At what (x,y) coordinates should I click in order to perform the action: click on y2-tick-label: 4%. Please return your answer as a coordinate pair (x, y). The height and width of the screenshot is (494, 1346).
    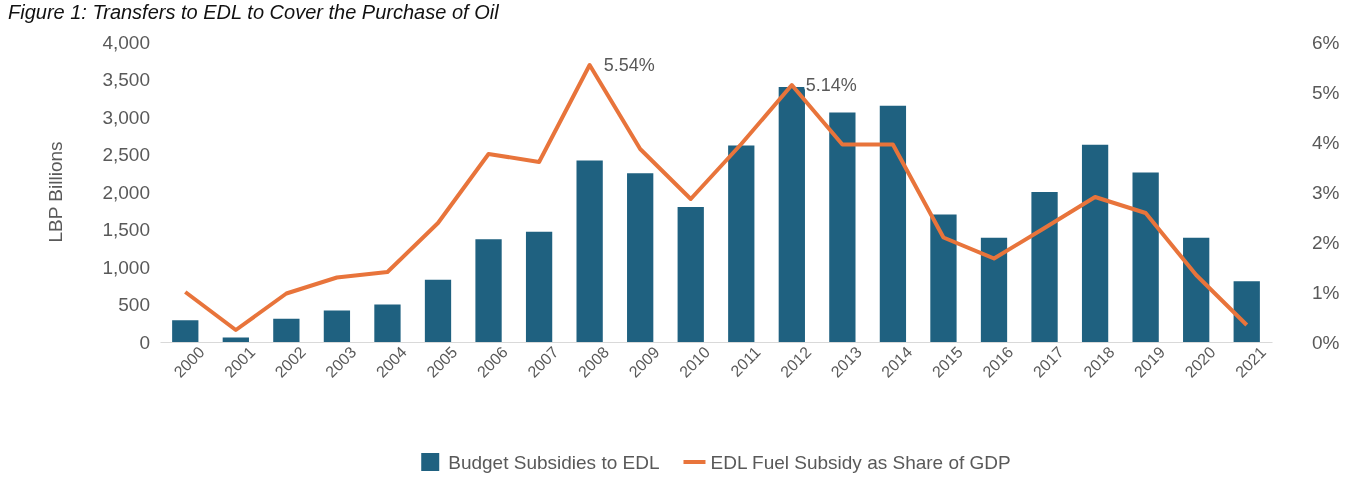
    Looking at the image, I should click on (1326, 142).